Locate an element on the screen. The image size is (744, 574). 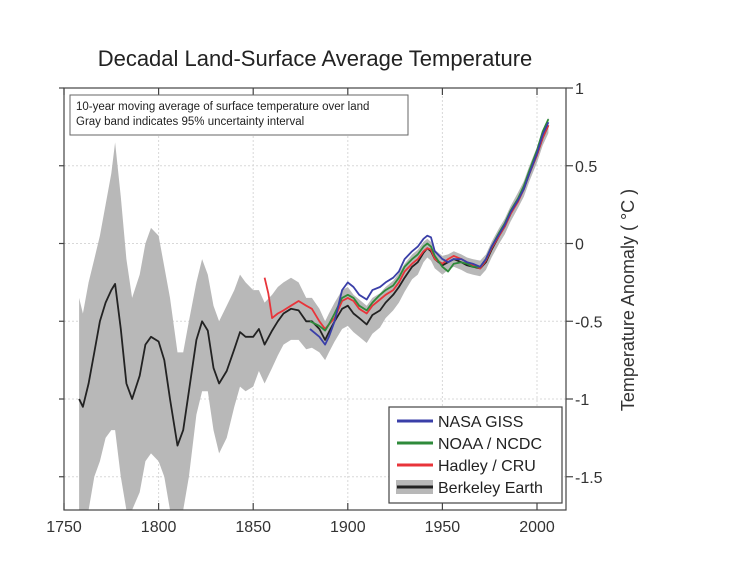
legend-label: Berkeley Earth is located at coordinates (490, 488).